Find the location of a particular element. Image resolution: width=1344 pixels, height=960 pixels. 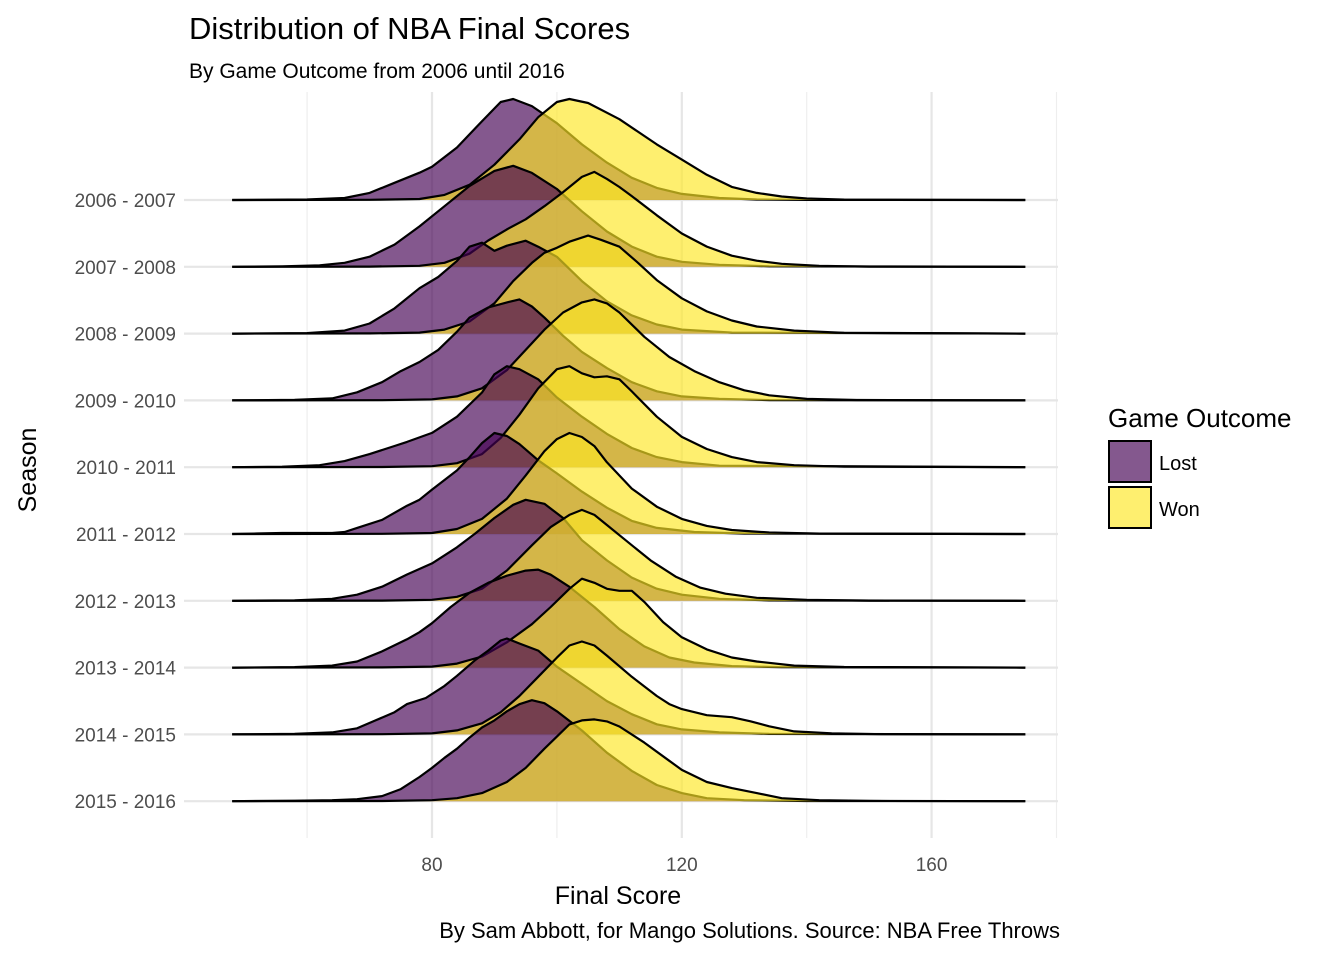

legend-label-lost: Lost is located at coordinates (1178, 464).